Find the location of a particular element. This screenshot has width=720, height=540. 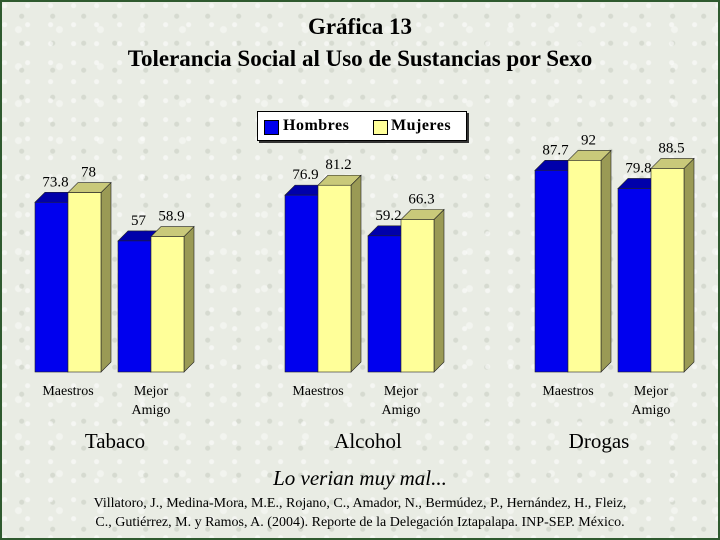

category-label-alcohol-maestros-line1: Maestros is located at coordinates (317, 391).